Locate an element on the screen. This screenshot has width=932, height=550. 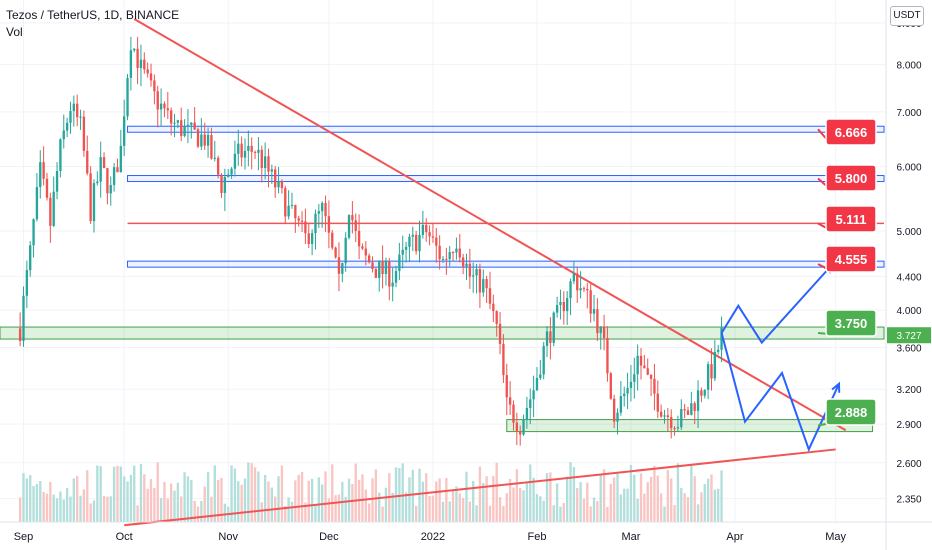
symbol-title: Tezos / TetherUS, 1D, BINANCE is located at coordinates (93, 15).